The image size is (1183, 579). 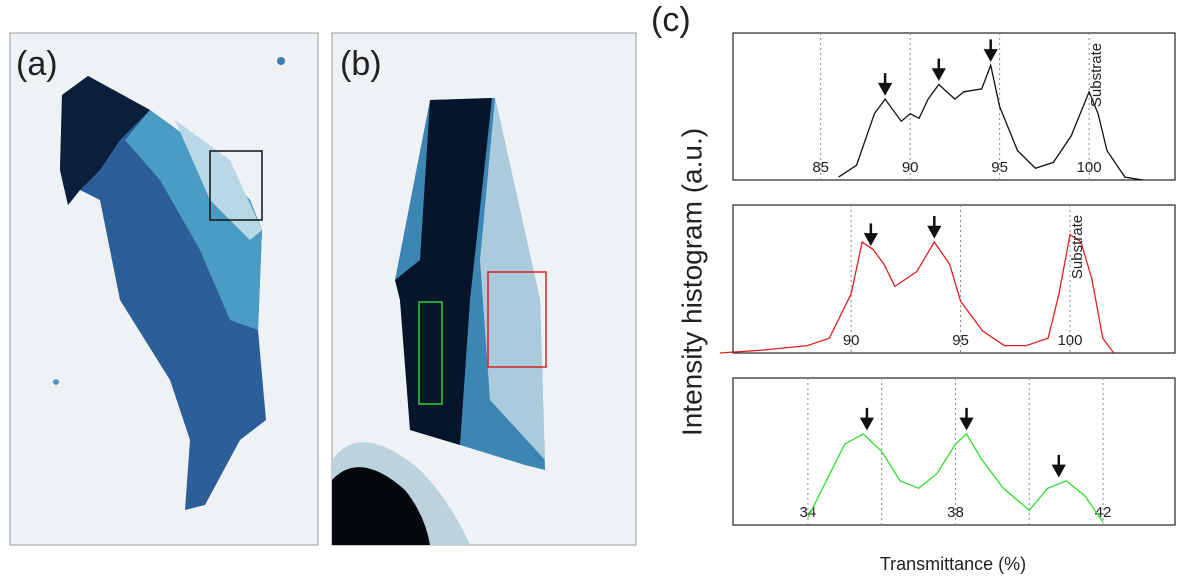 What do you see at coordinates (671, 20) in the screenshot?
I see `panel-label: (c)` at bounding box center [671, 20].